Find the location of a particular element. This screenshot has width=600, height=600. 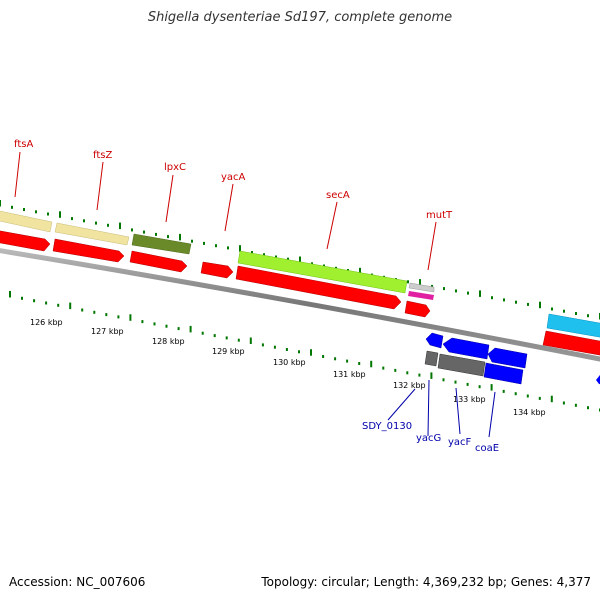

gene-label-coaE: coaE is located at coordinates (487, 448).